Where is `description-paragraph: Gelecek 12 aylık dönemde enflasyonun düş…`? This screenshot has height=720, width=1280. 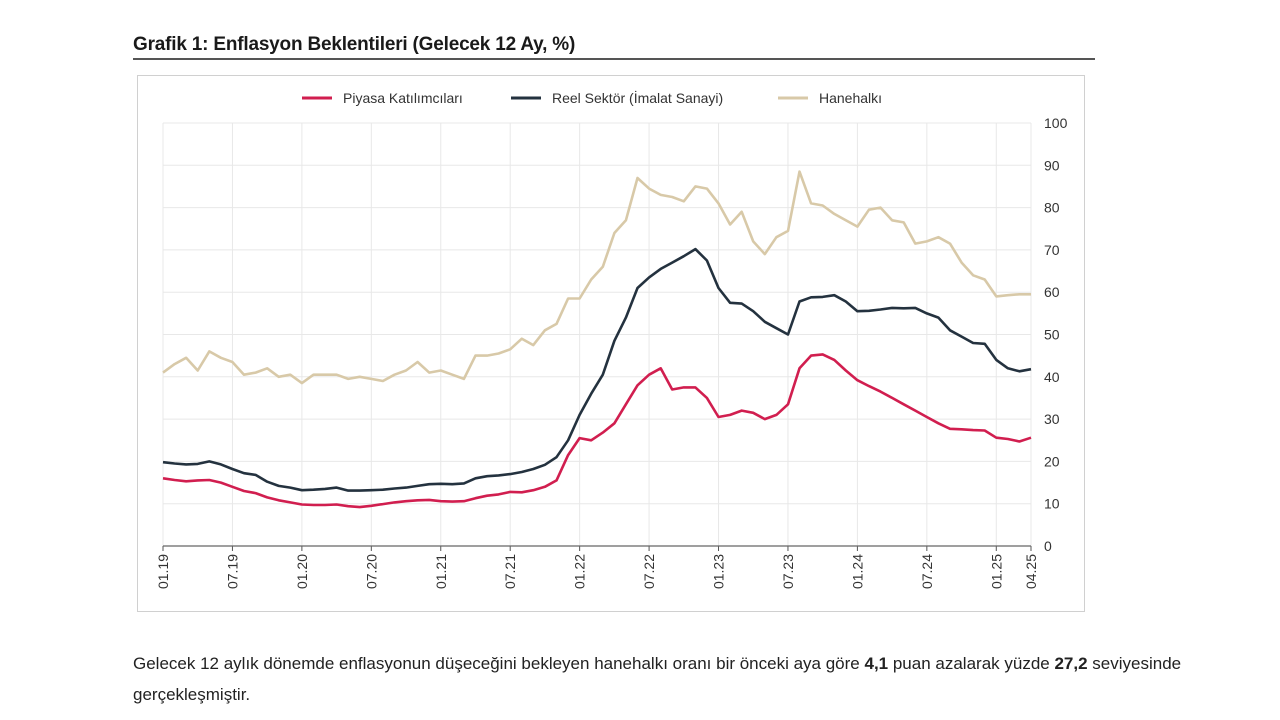 description-paragraph: Gelecek 12 aylık dönemde enflasyonun düş… is located at coordinates (663, 679).